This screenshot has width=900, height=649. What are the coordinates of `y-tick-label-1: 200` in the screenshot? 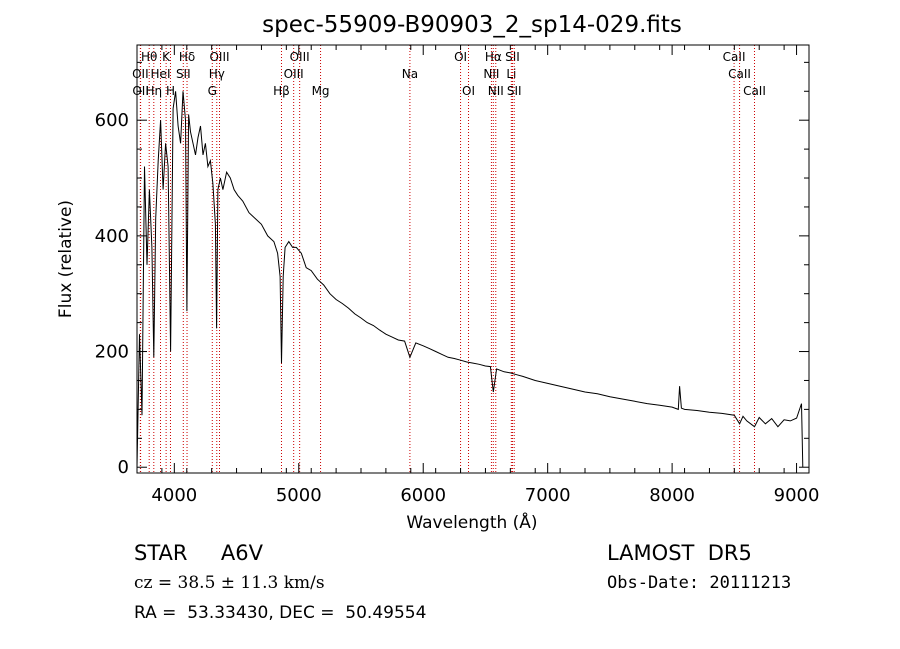 It's located at (112, 352).